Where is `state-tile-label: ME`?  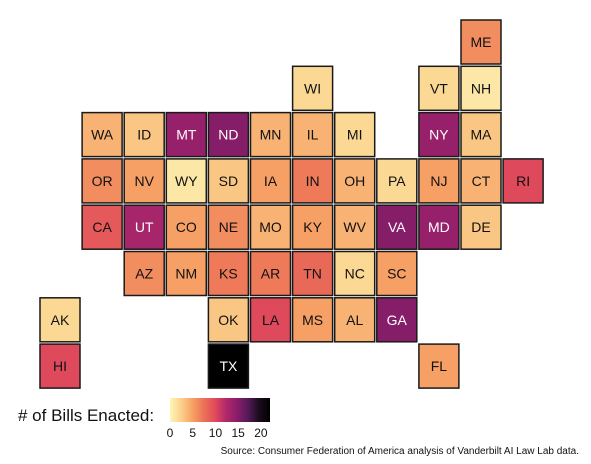 state-tile-label: ME is located at coordinates (481, 42).